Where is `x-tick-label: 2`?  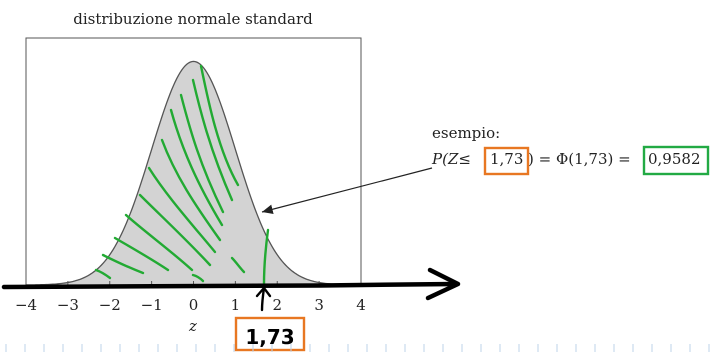 x-tick-label: 2 is located at coordinates (277, 305).